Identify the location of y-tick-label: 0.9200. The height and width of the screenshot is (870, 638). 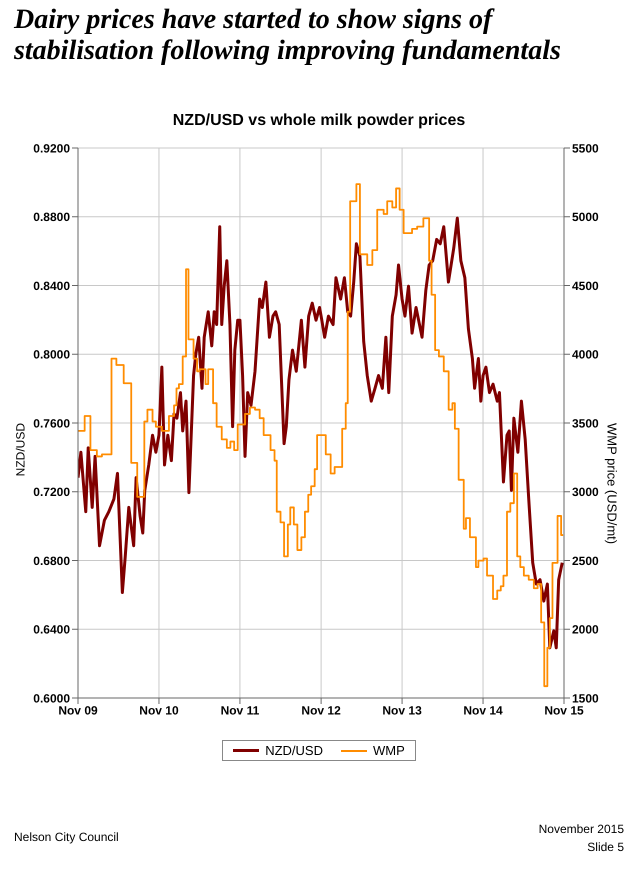
(51, 148).